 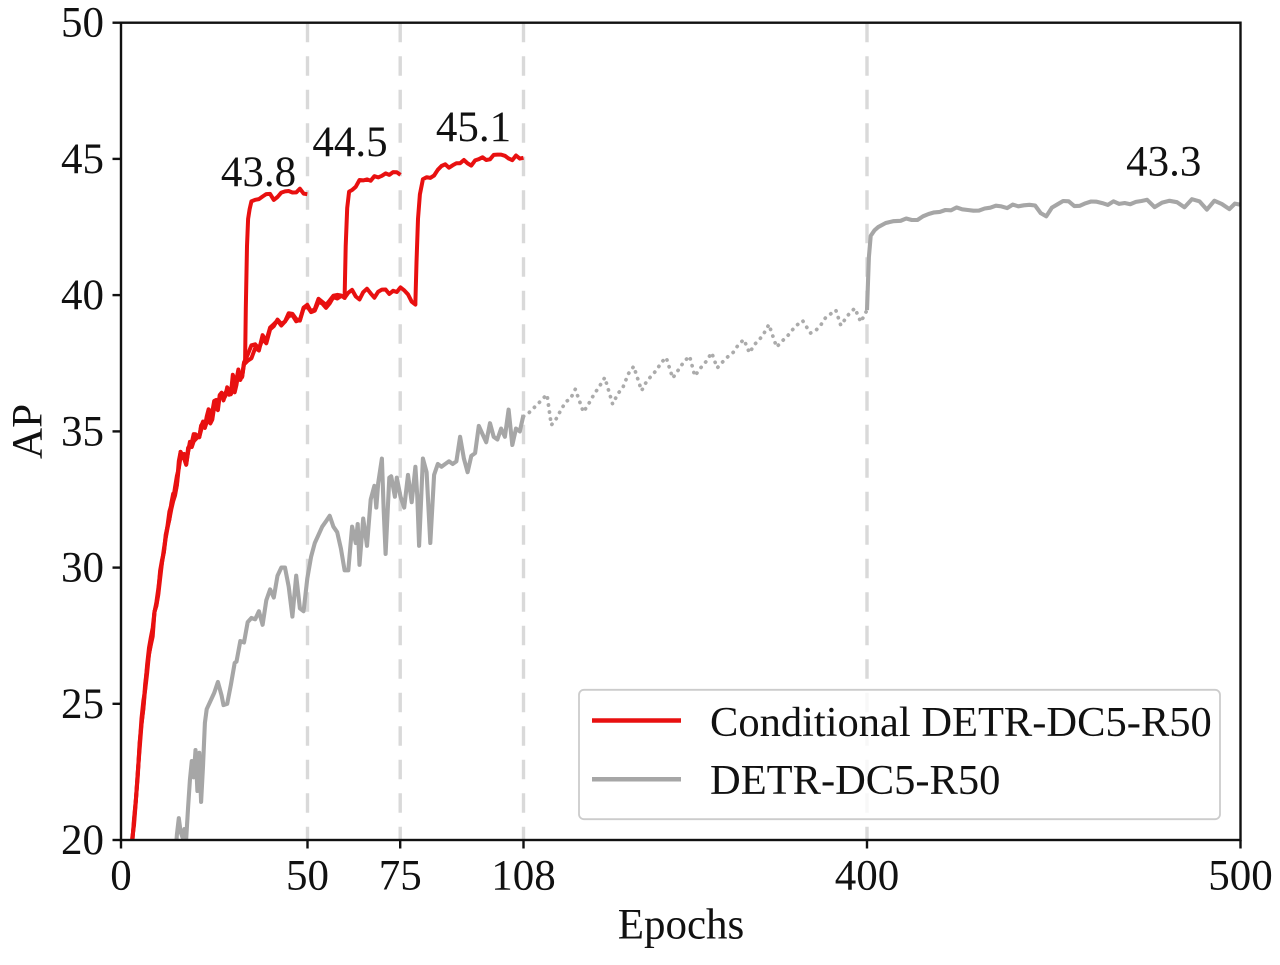 I want to click on svg-text: 45, so click(x=82, y=159).